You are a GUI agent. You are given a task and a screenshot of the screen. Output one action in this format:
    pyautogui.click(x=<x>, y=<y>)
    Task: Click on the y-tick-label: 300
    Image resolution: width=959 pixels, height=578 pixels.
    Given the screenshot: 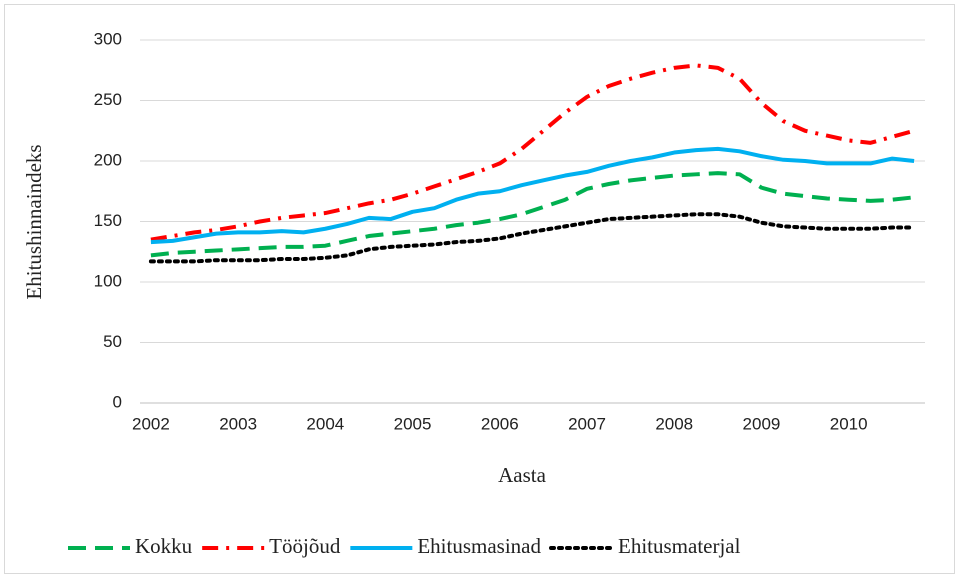 What is the action you would take?
    pyautogui.click(x=108, y=38)
    